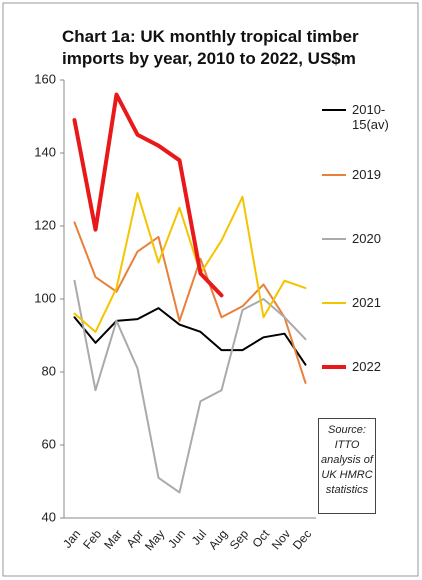  I want to click on y-tick-label: 160, so click(45, 78).